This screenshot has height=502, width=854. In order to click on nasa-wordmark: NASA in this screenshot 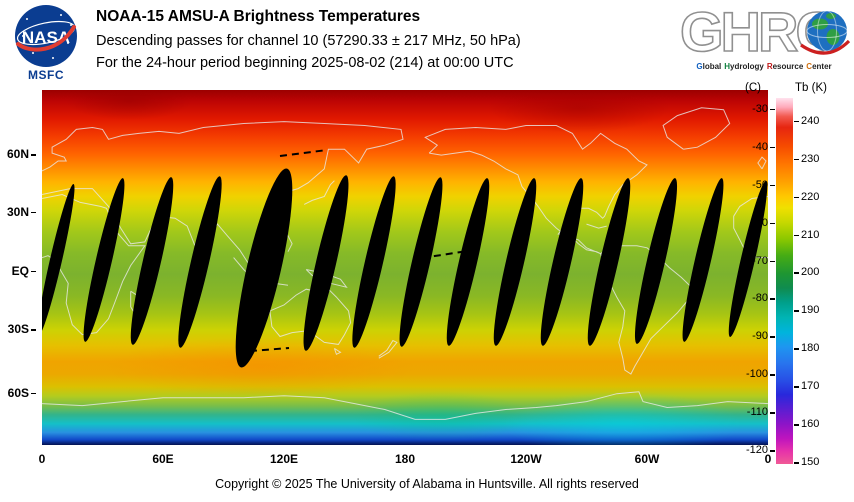, I will do `click(46, 37)`.